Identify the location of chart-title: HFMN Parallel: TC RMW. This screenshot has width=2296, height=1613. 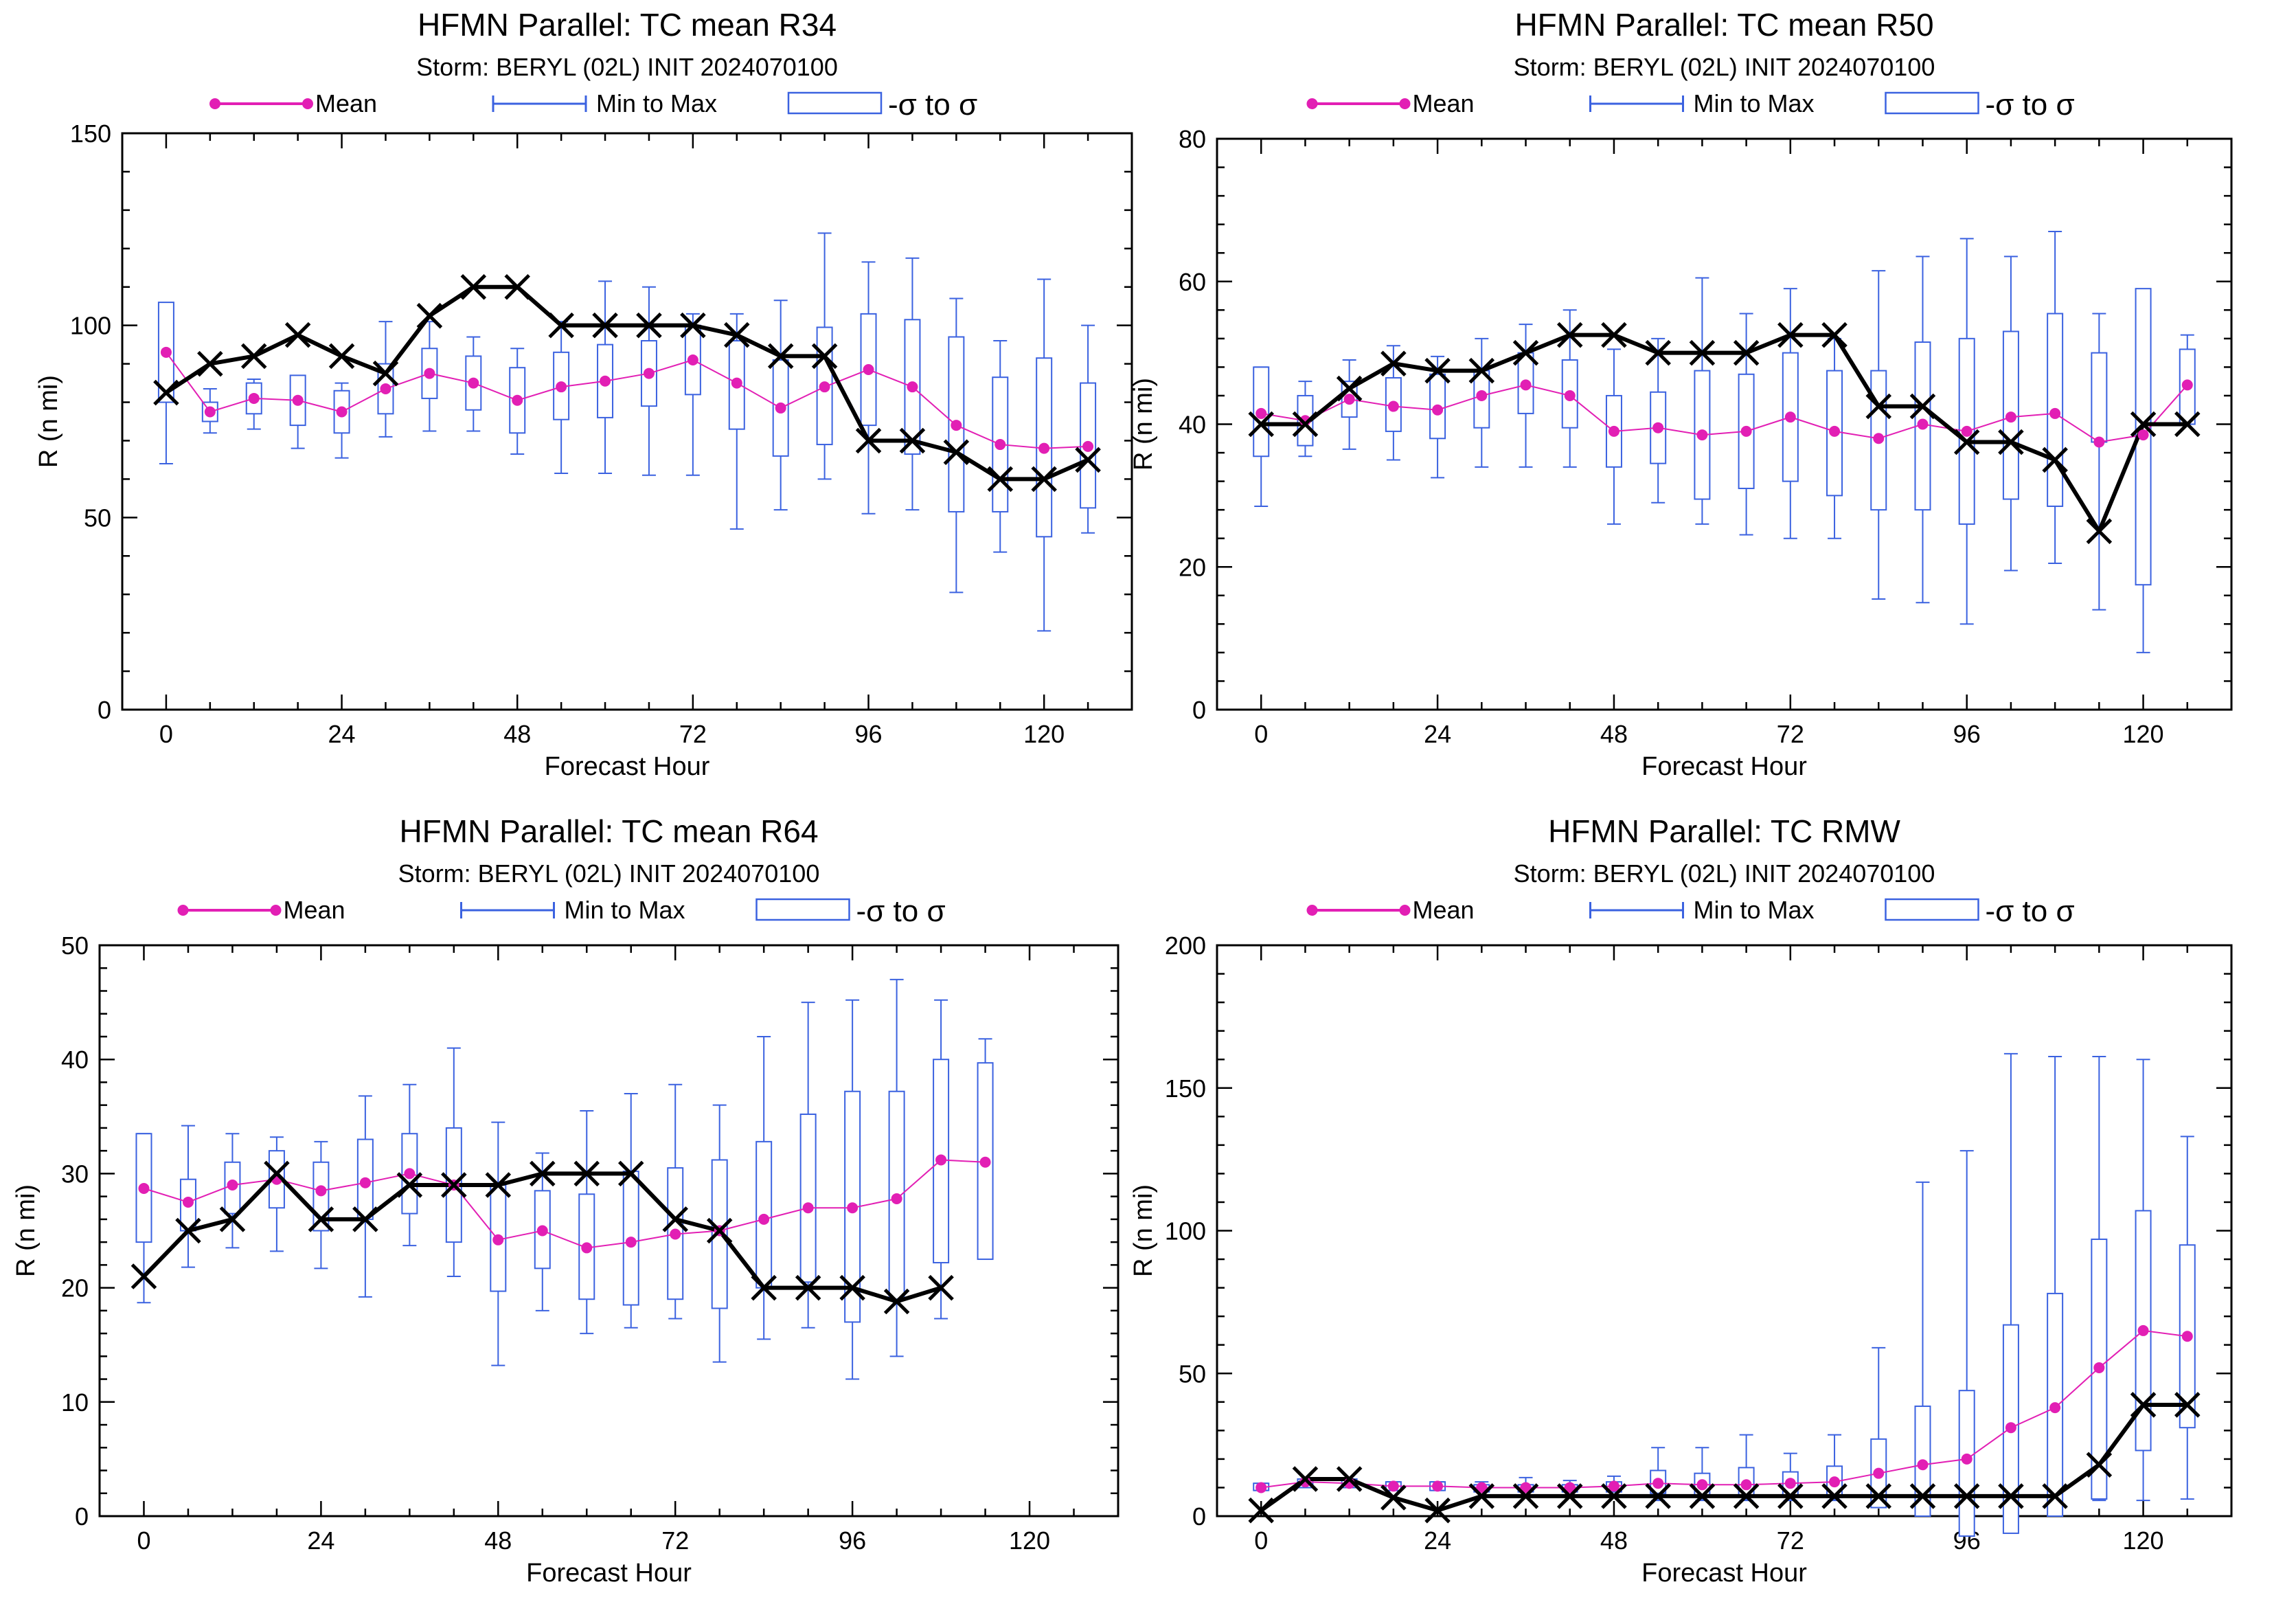
(1724, 831).